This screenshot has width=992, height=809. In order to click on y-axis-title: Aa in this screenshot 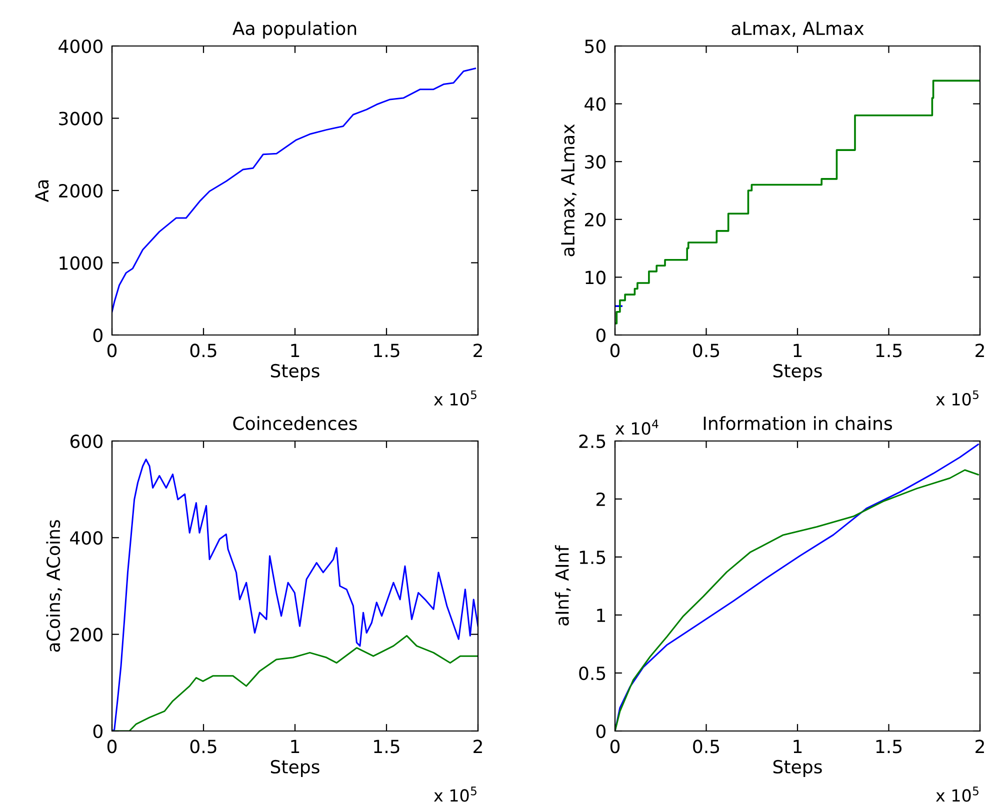, I will do `click(42, 191)`.